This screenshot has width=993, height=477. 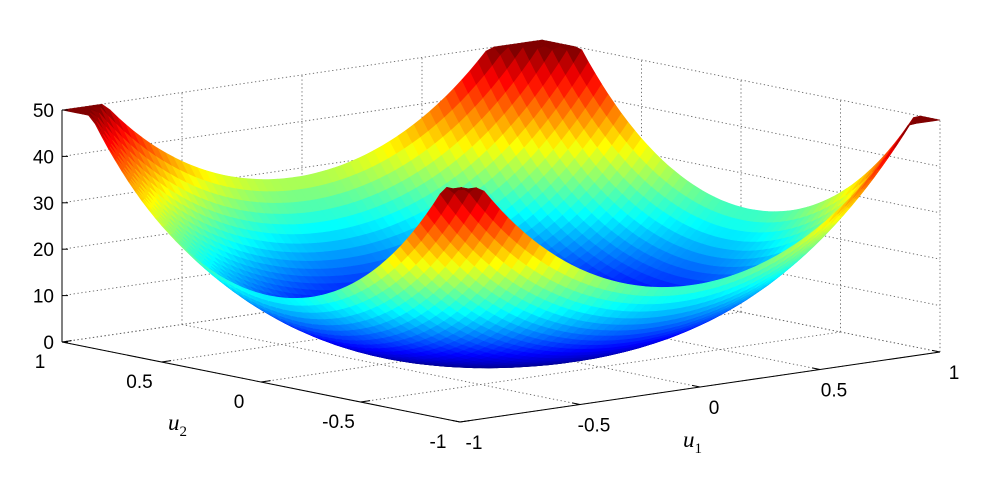 I want to click on z-tick-label: 40, so click(x=43, y=157).